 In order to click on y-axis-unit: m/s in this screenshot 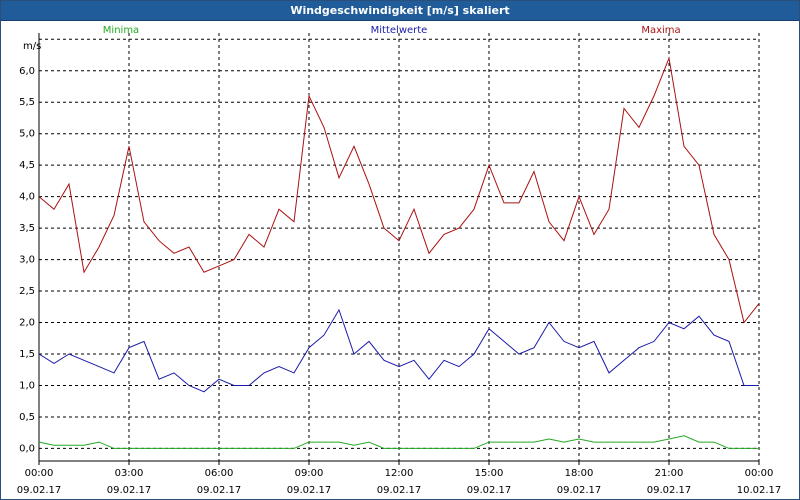, I will do `click(32, 46)`.